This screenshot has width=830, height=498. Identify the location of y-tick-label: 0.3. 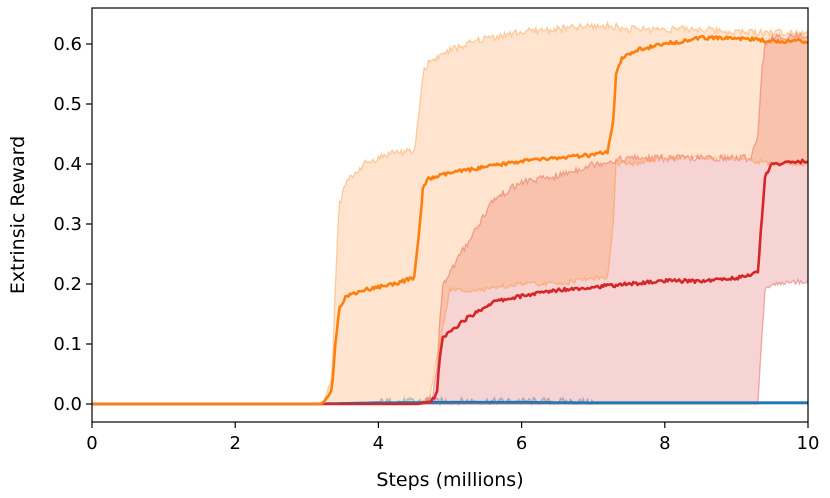
(67, 224).